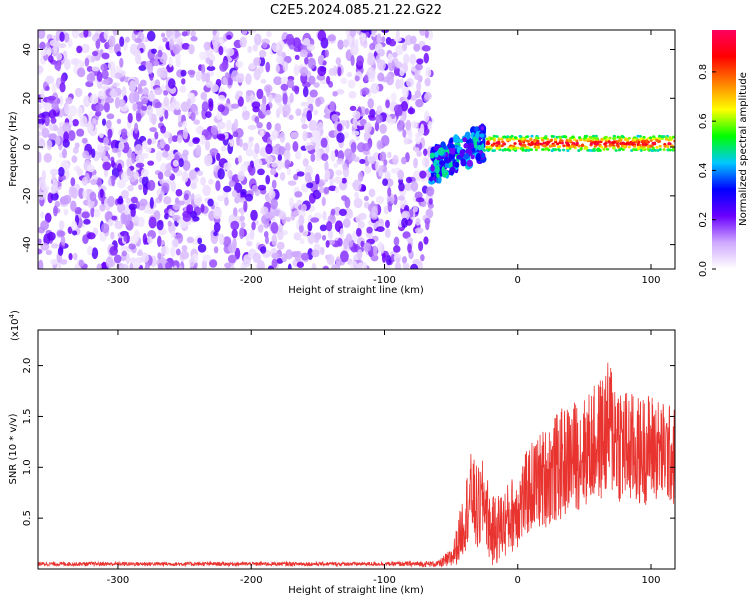  Describe the element at coordinates (384, 280) in the screenshot. I see `heatmap-x-tick-label: -100` at that location.